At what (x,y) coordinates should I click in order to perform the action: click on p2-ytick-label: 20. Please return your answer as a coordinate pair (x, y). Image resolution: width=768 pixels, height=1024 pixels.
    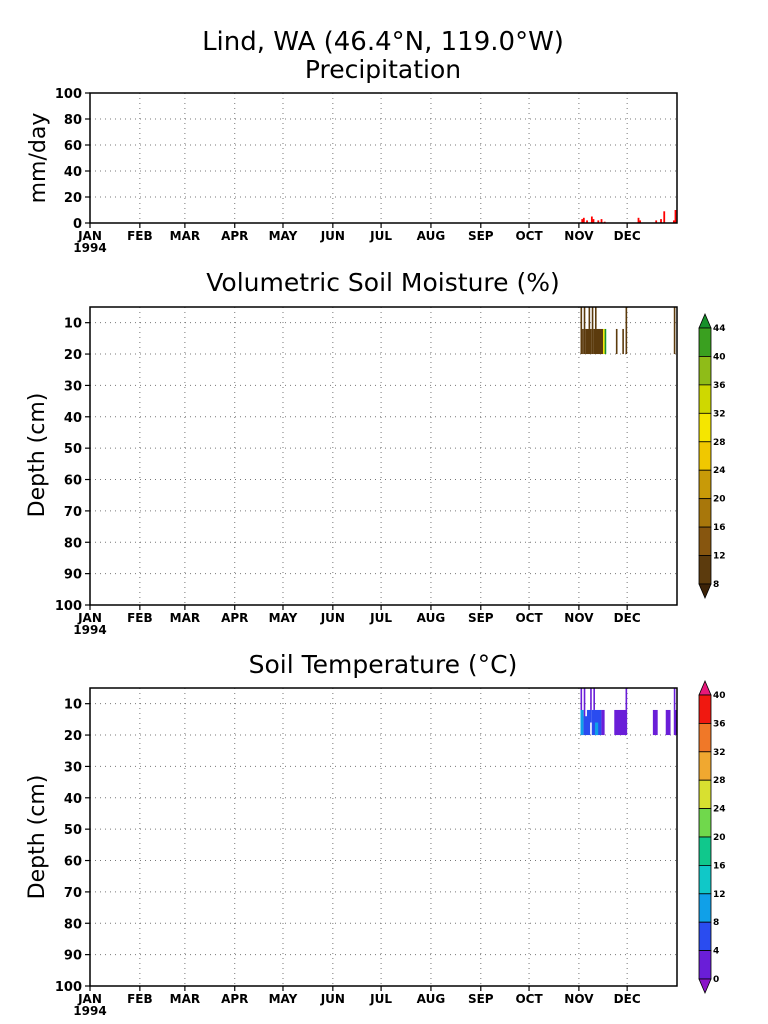
    Looking at the image, I should click on (73, 355).